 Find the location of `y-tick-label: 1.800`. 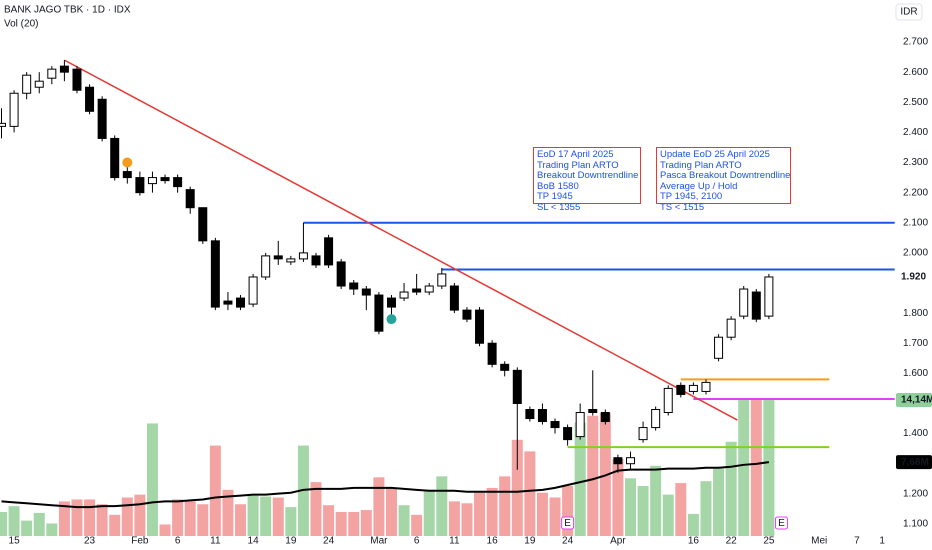

y-tick-label: 1.800 is located at coordinates (915, 313).